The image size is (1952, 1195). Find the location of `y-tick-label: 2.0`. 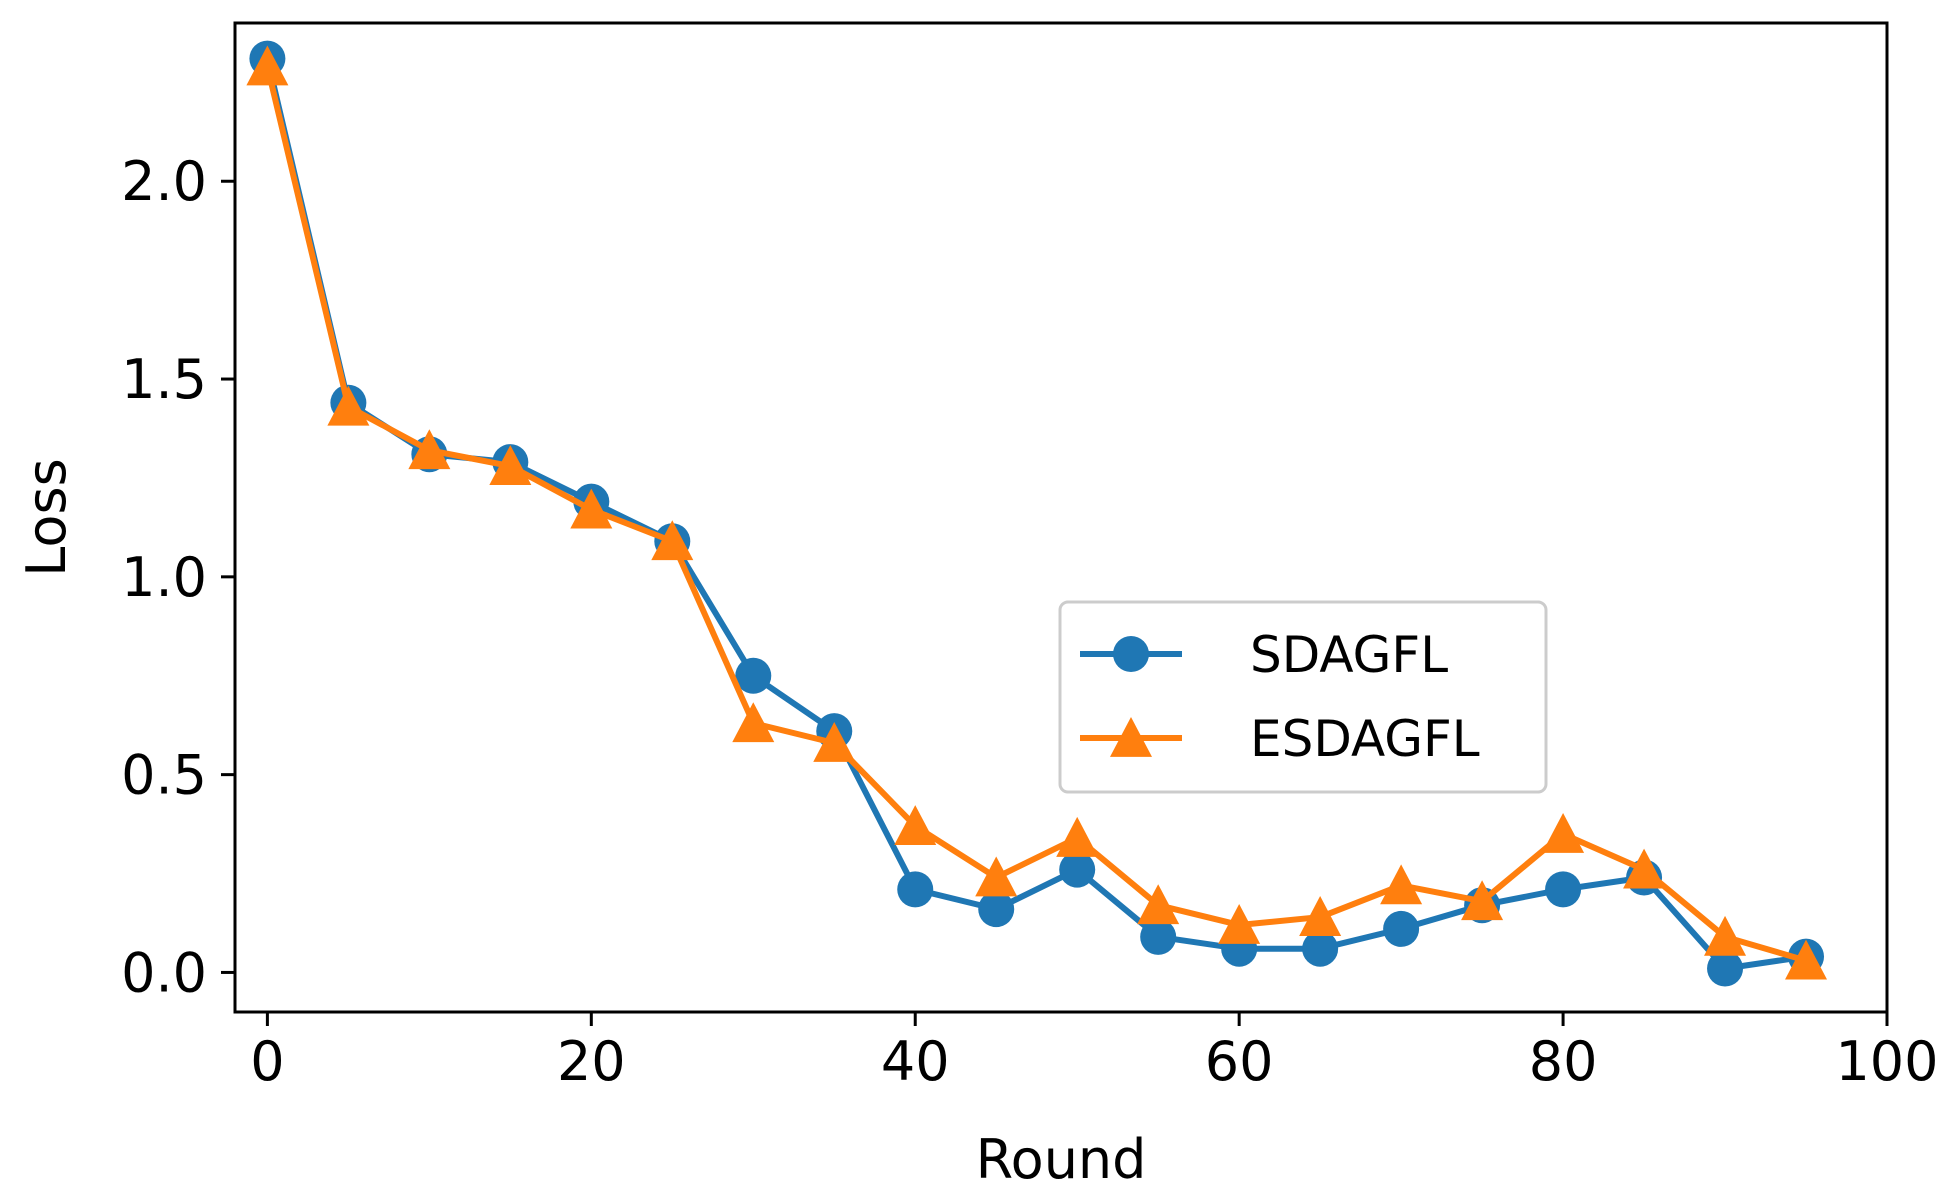

y-tick-label: 2.0 is located at coordinates (164, 181).